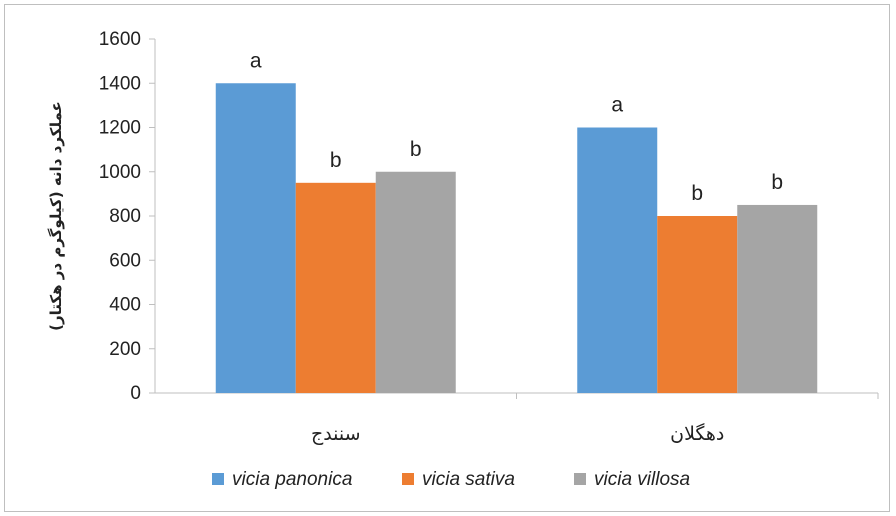  Describe the element at coordinates (468, 479) in the screenshot. I see `legend-label: vicia sativa` at that location.